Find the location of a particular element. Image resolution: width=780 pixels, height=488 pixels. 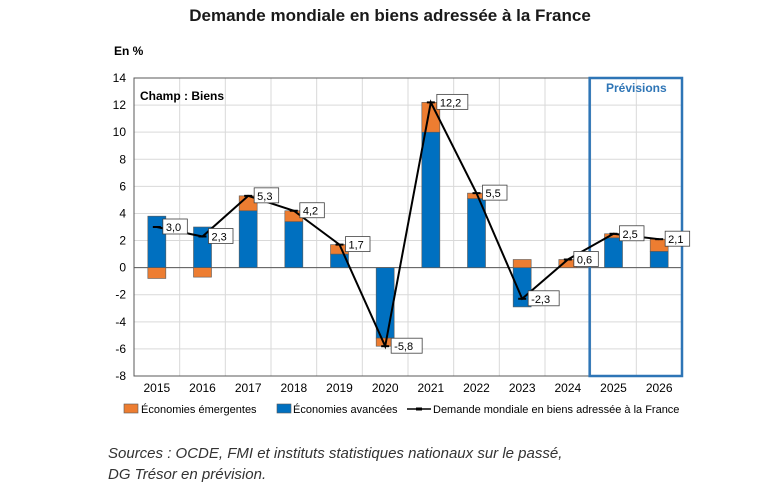

data-label-text: 4,2 is located at coordinates (310, 212).